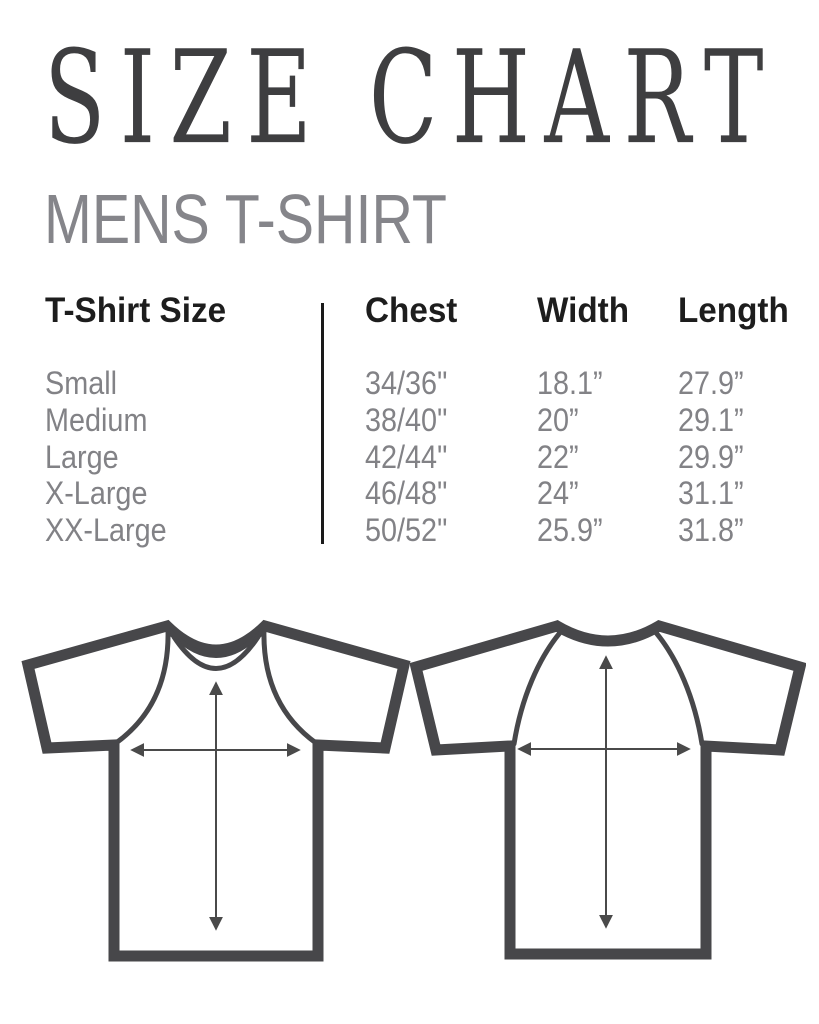 This screenshot has height=1024, width=819. I want to click on table-row: Small 34/36" 18.1” 27.9”, so click(425, 383).